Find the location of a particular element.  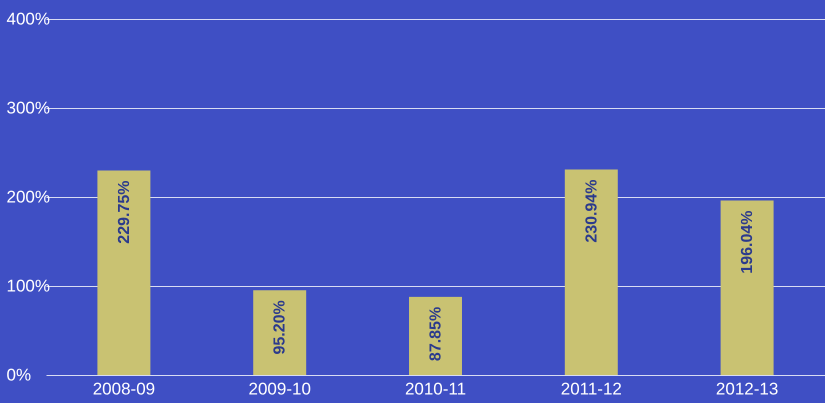

x-tick-label: 2012-13 is located at coordinates (747, 389).